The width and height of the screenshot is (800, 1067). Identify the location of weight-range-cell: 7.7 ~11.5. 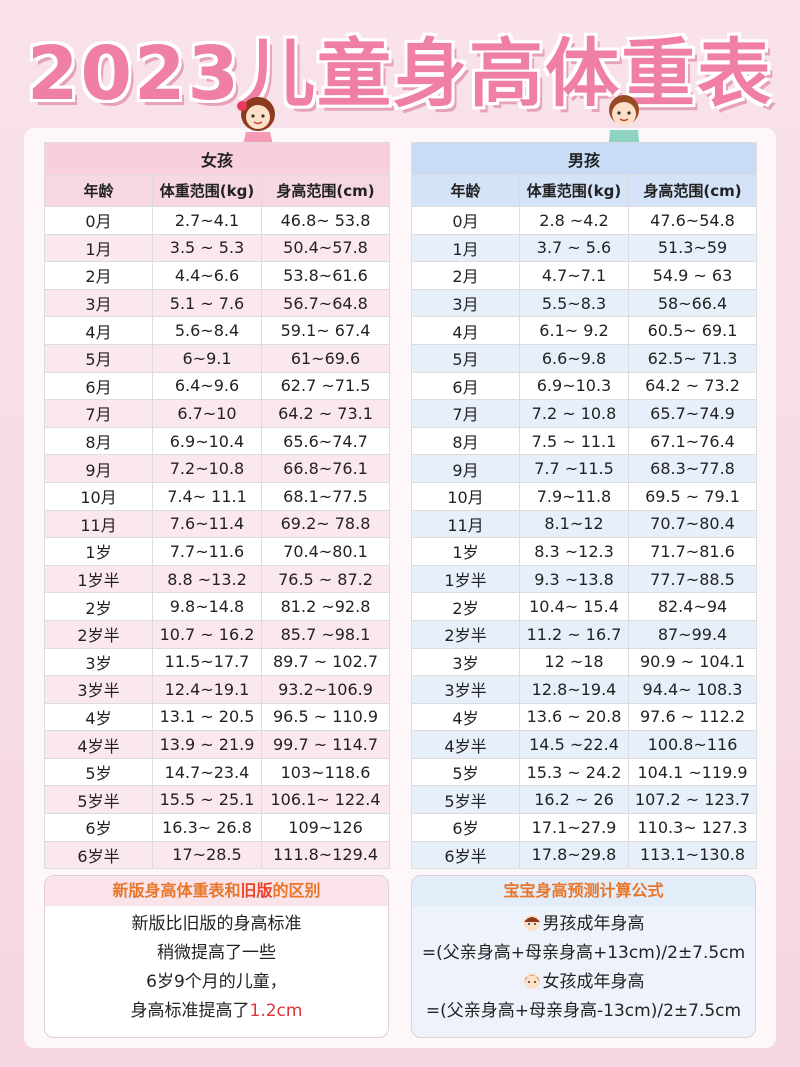
(574, 468).